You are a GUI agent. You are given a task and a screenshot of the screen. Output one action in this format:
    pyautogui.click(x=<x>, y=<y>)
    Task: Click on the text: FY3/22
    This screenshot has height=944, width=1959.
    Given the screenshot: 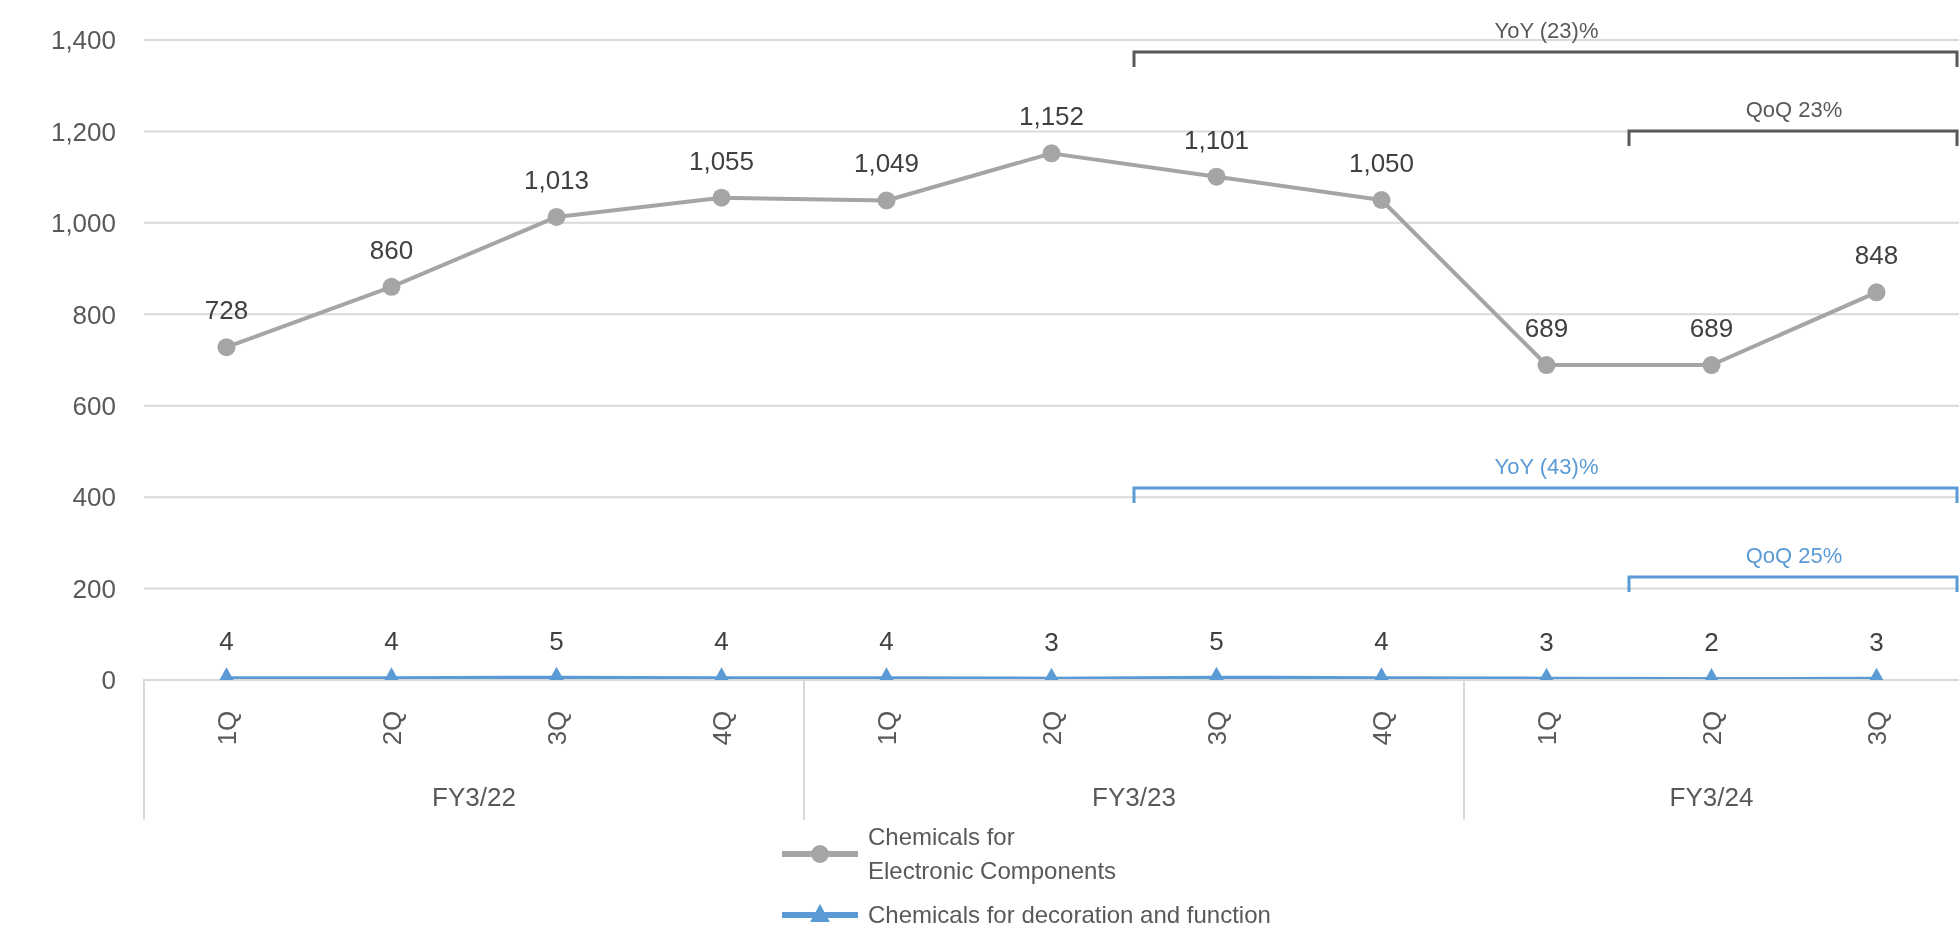 What is the action you would take?
    pyautogui.click(x=474, y=797)
    